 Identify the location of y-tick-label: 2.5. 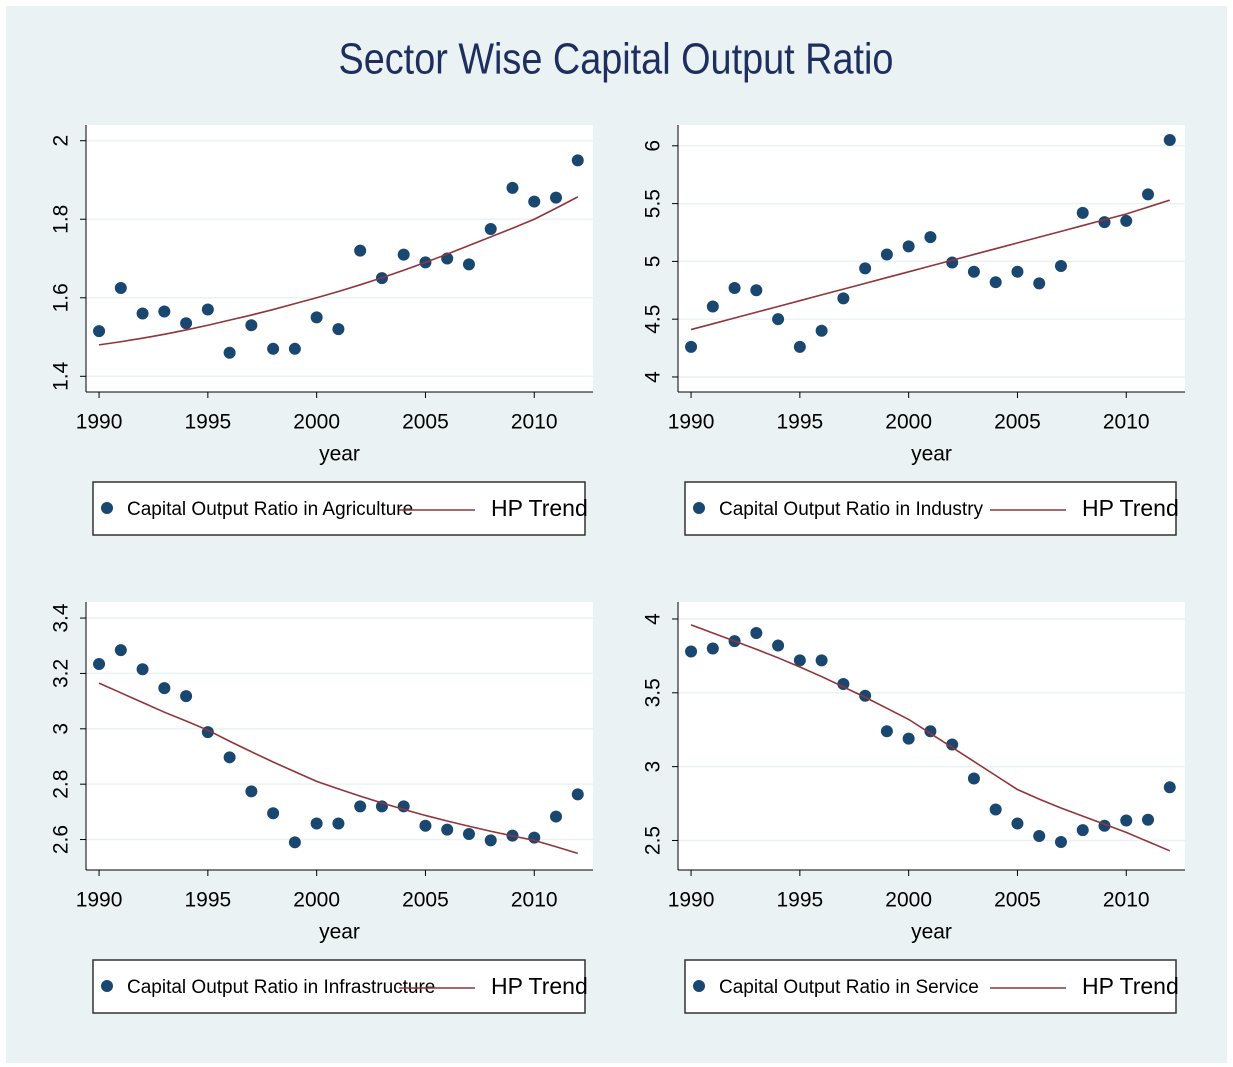
(653, 840).